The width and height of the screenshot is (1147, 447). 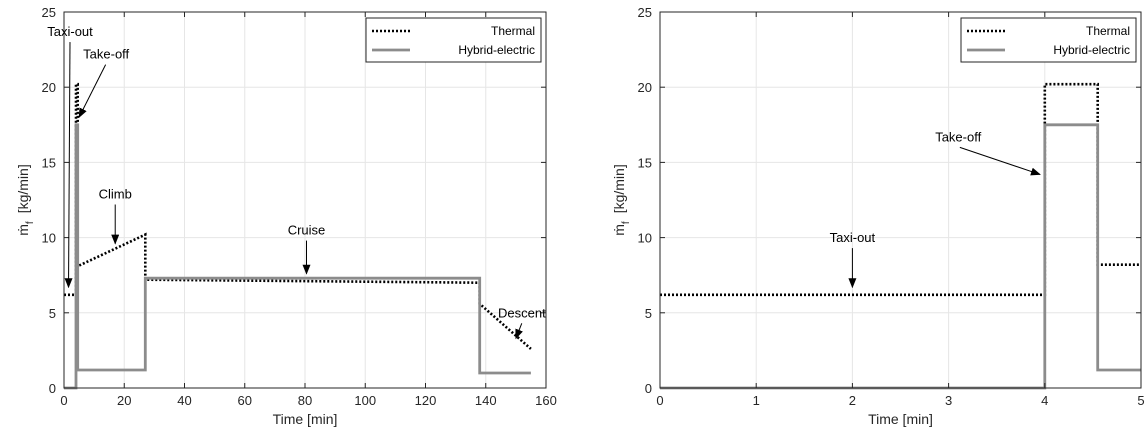 I want to click on annotation-label: Climb, so click(x=115, y=193).